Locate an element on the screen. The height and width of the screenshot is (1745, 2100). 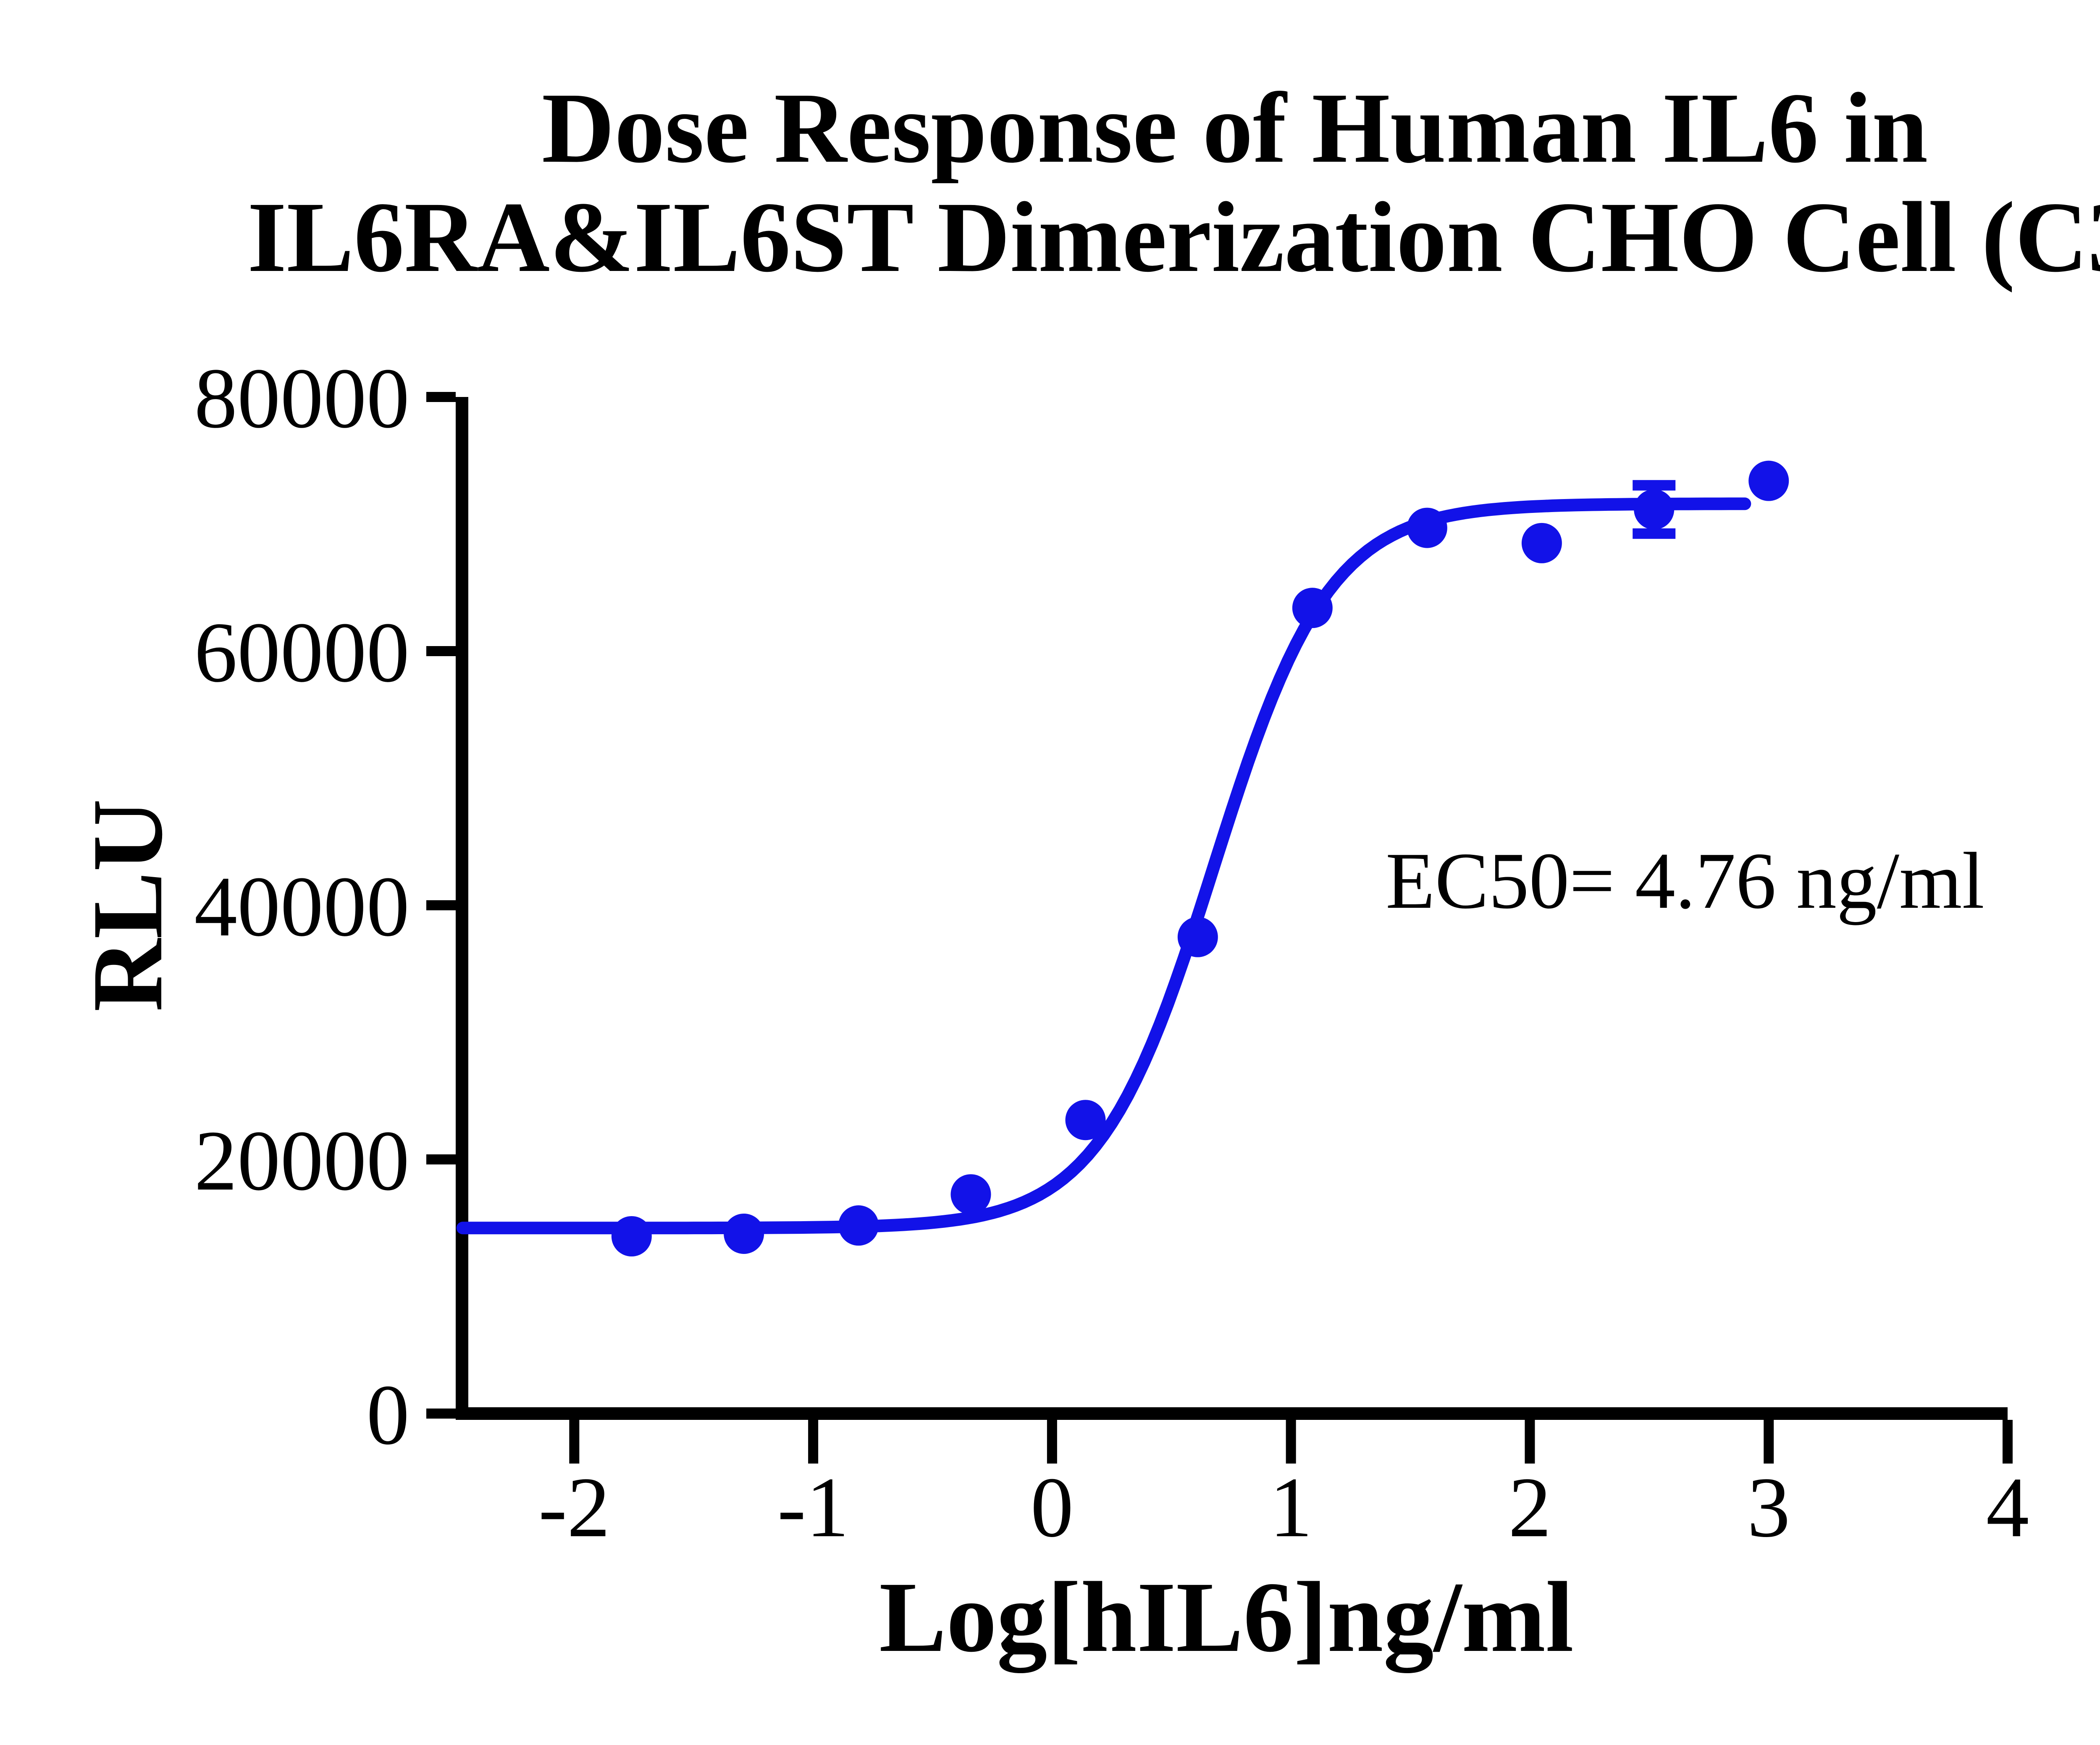
x-tick-label: 3 is located at coordinates (1768, 1508).